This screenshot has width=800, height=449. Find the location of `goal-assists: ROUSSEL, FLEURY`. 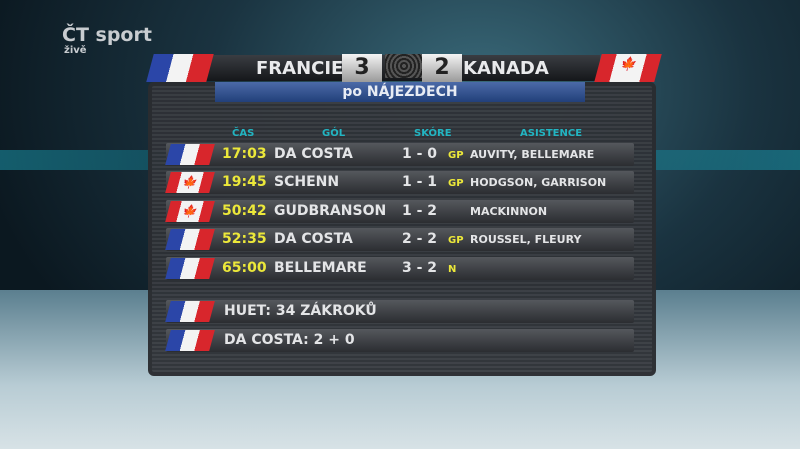

goal-assists: ROUSSEL, FLEURY is located at coordinates (526, 239).